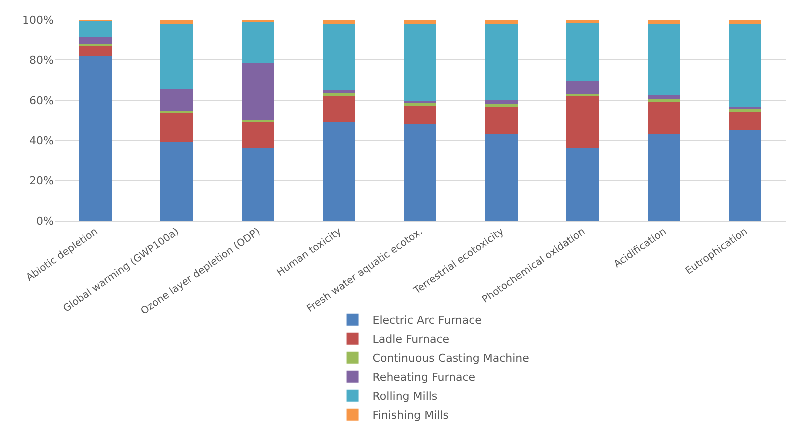 Image resolution: width=806 pixels, height=441 pixels. Describe the element at coordinates (42, 141) in the screenshot. I see `y-tick-label: 40%` at that location.